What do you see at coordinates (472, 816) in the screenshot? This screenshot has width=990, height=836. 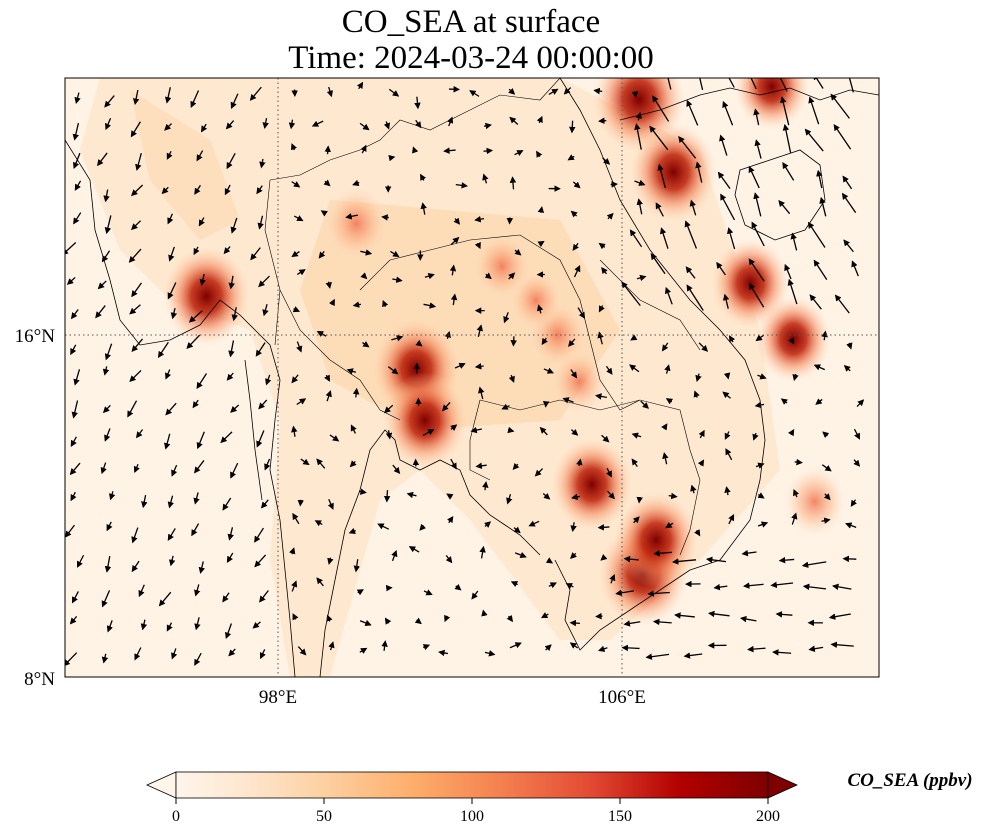 I see `colorbar-tick-label: 100` at bounding box center [472, 816].